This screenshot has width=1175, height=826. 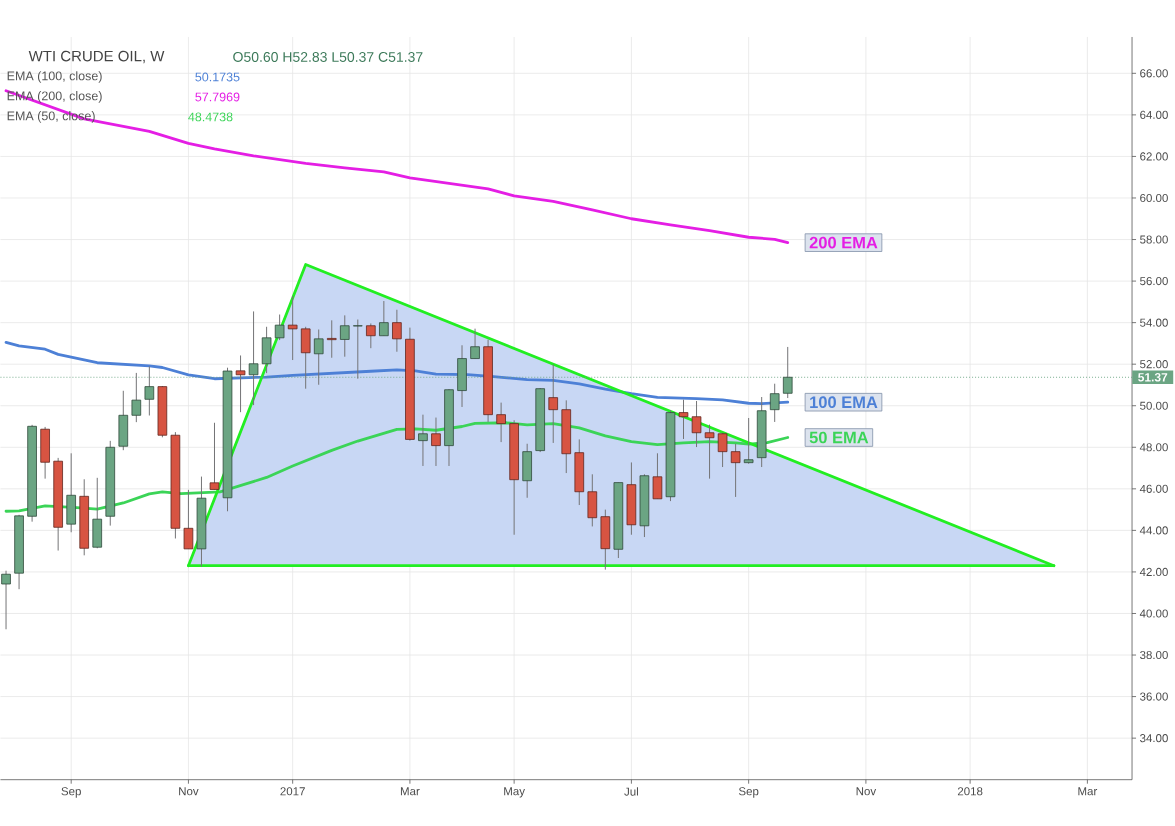 What do you see at coordinates (1153, 530) in the screenshot?
I see `y-tick-label: 44.00` at bounding box center [1153, 530].